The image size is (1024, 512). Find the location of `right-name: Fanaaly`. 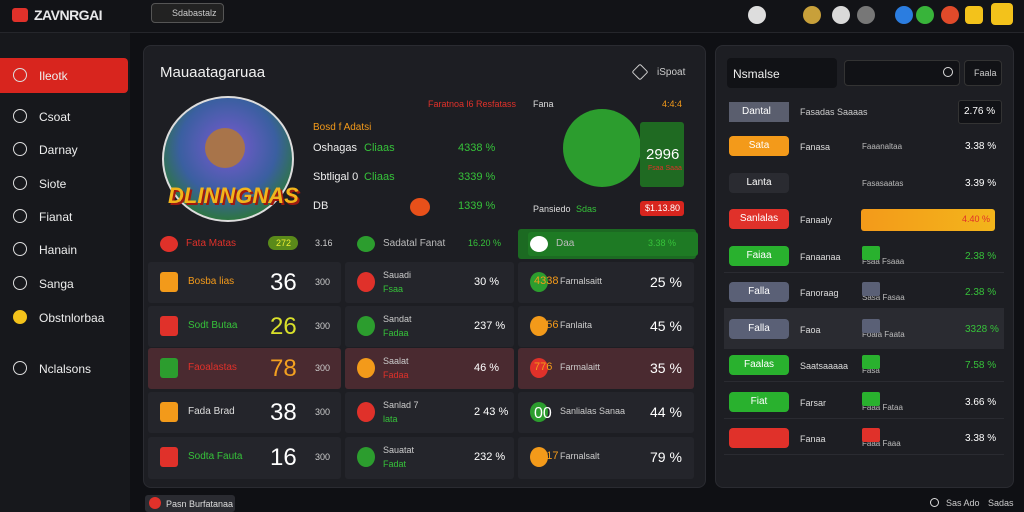

right-name: Fanaaly is located at coordinates (816, 220).